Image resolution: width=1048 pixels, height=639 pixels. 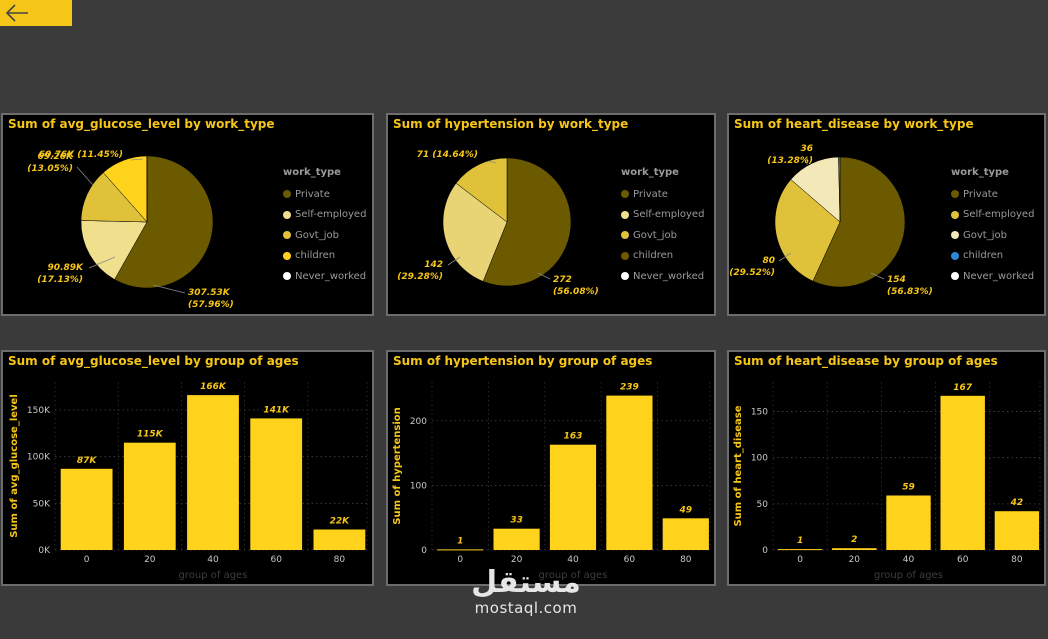 What do you see at coordinates (340, 522) in the screenshot?
I see `bar-data-label: 22K` at bounding box center [340, 522].